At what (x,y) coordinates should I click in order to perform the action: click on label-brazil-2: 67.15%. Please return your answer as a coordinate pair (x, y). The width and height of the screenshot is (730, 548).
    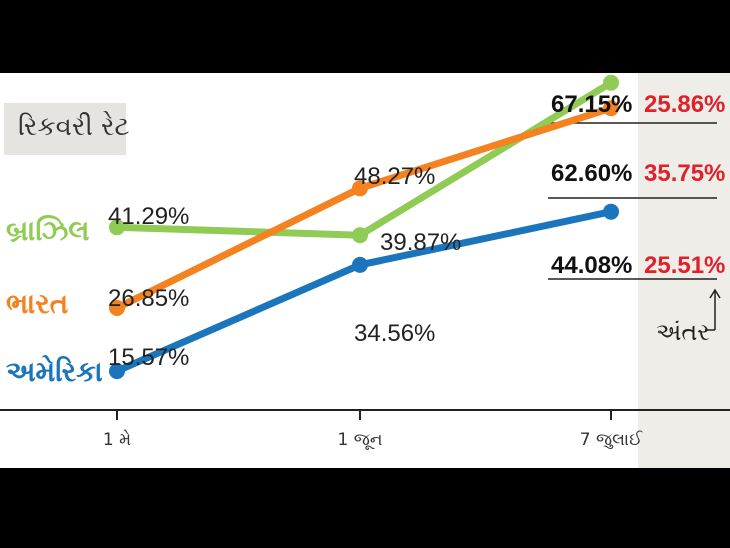
    Looking at the image, I should click on (591, 104).